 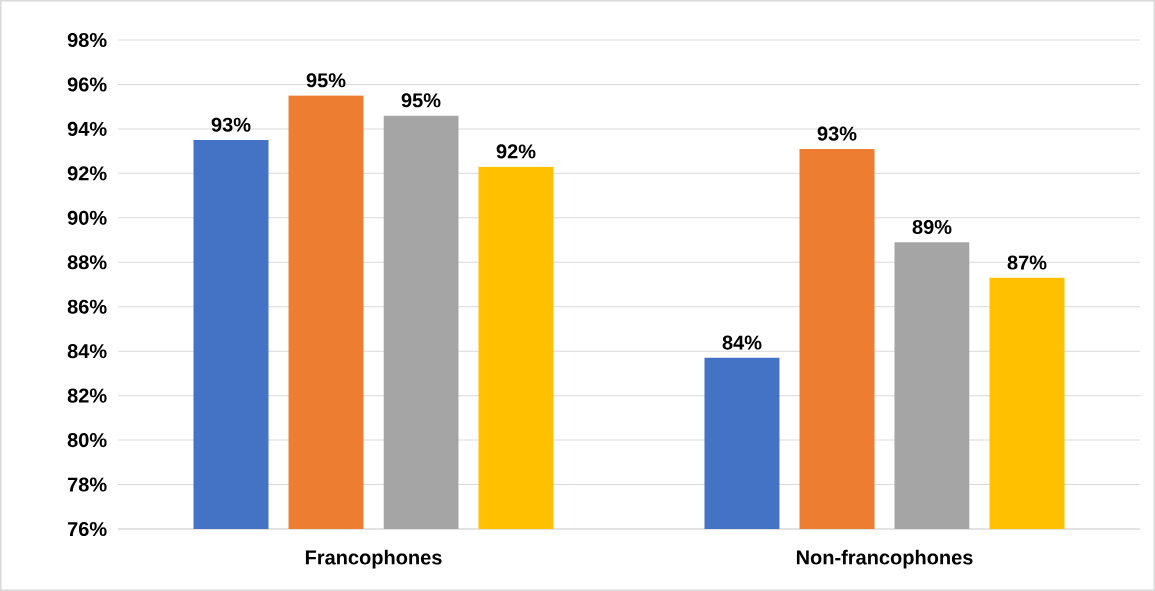 I want to click on y-tick-label: 90%, so click(x=87, y=217).